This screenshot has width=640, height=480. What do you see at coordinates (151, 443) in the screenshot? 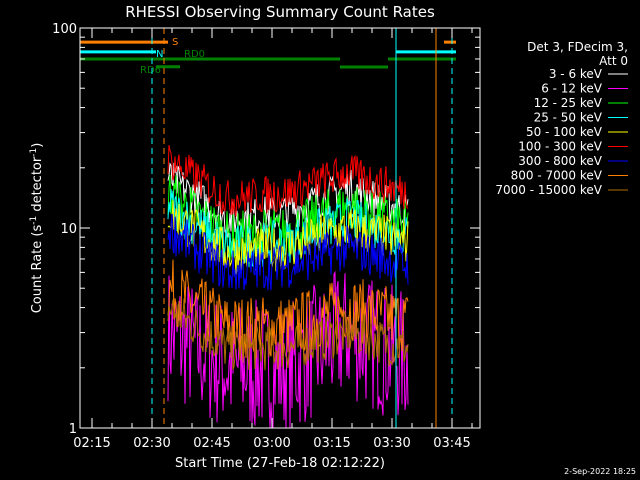
I see `x-tick-label: 02:30` at bounding box center [151, 443].